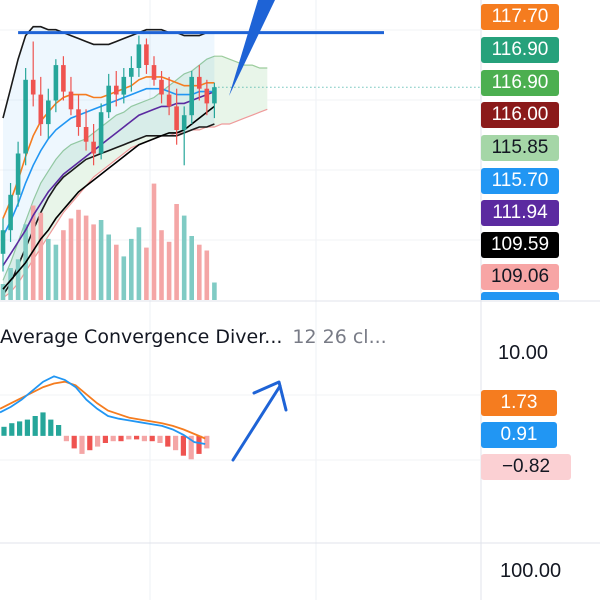  What do you see at coordinates (520, 181) in the screenshot?
I see `price-tag: 115.70` at bounding box center [520, 181].